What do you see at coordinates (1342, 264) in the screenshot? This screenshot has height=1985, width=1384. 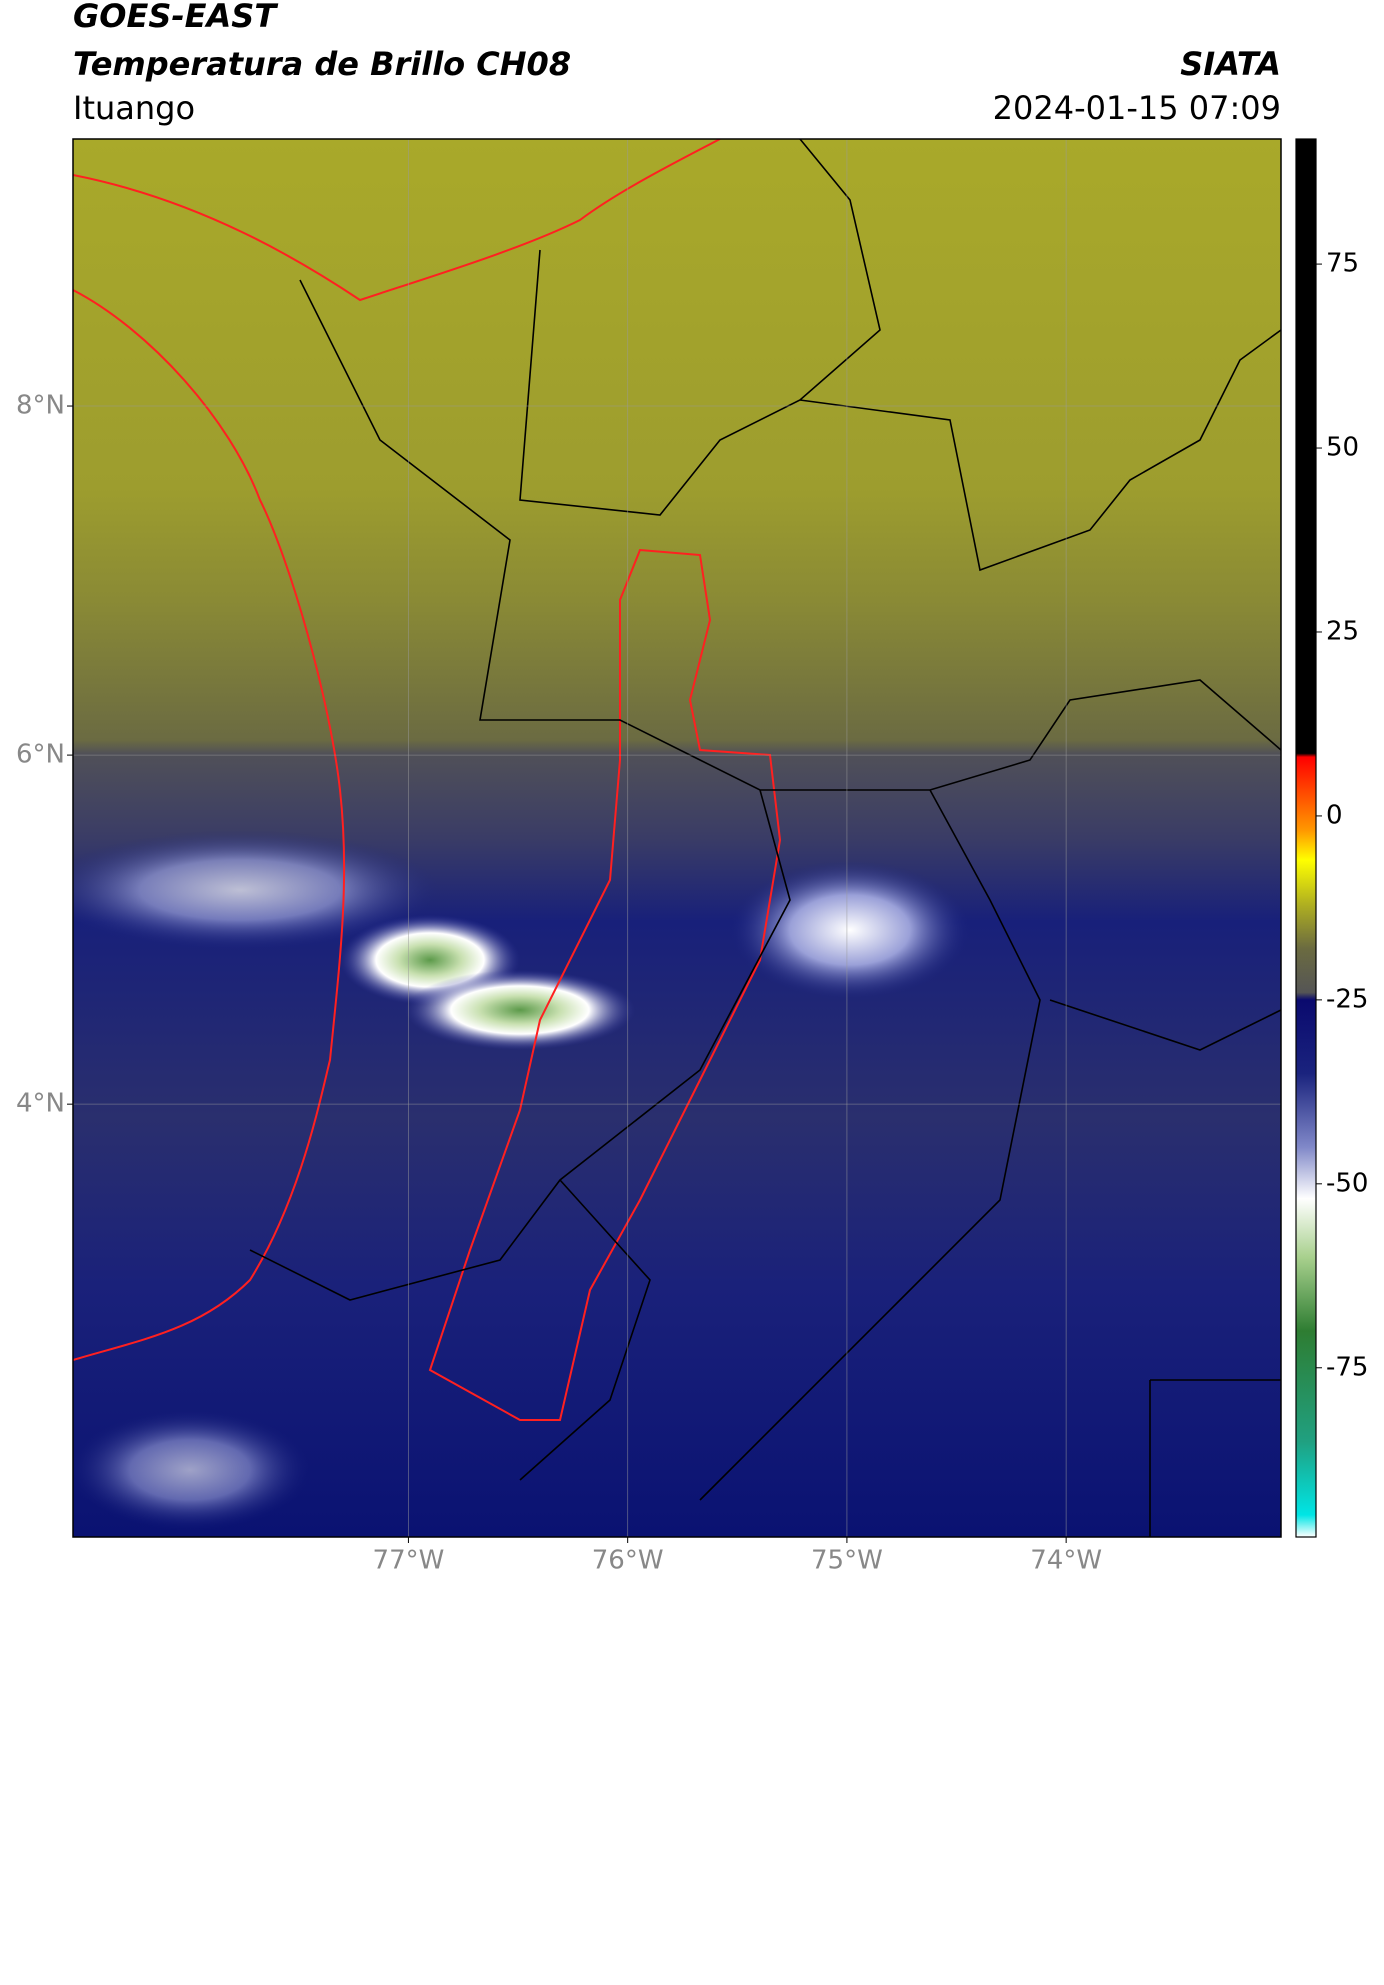 I see `colorbar-tick-label: 75` at bounding box center [1342, 264].